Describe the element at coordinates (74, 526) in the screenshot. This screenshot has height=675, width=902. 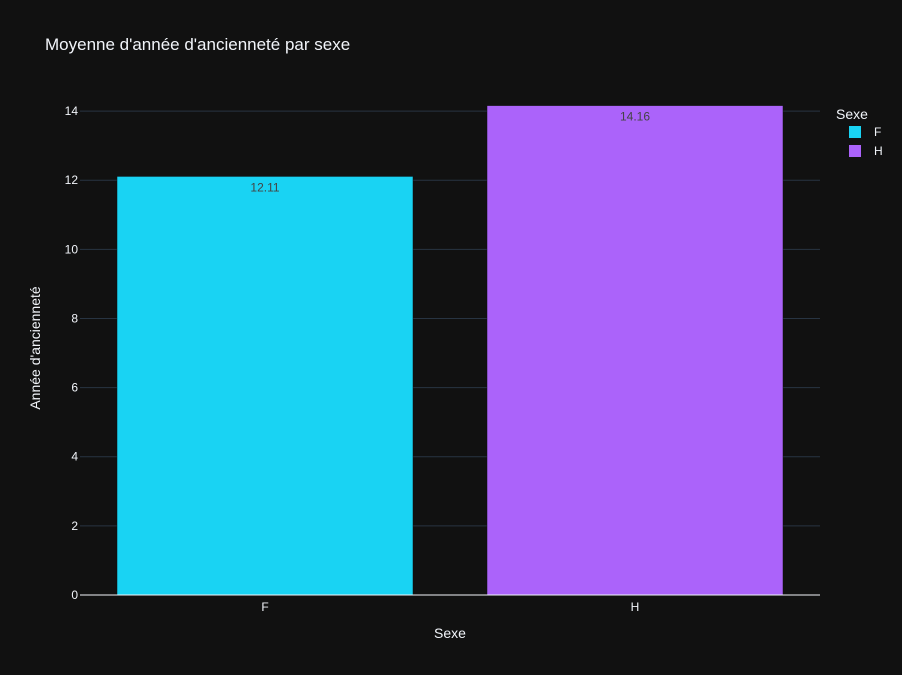
I see `y-tick-label: 2` at that location.